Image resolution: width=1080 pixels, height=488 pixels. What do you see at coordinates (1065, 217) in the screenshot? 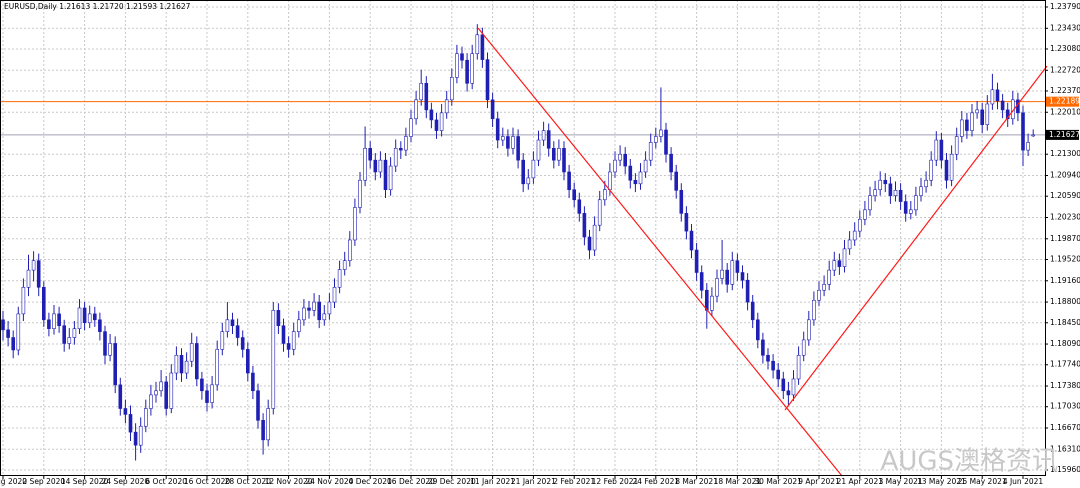
I see `y-tick-label: 1.20230` at bounding box center [1065, 217].